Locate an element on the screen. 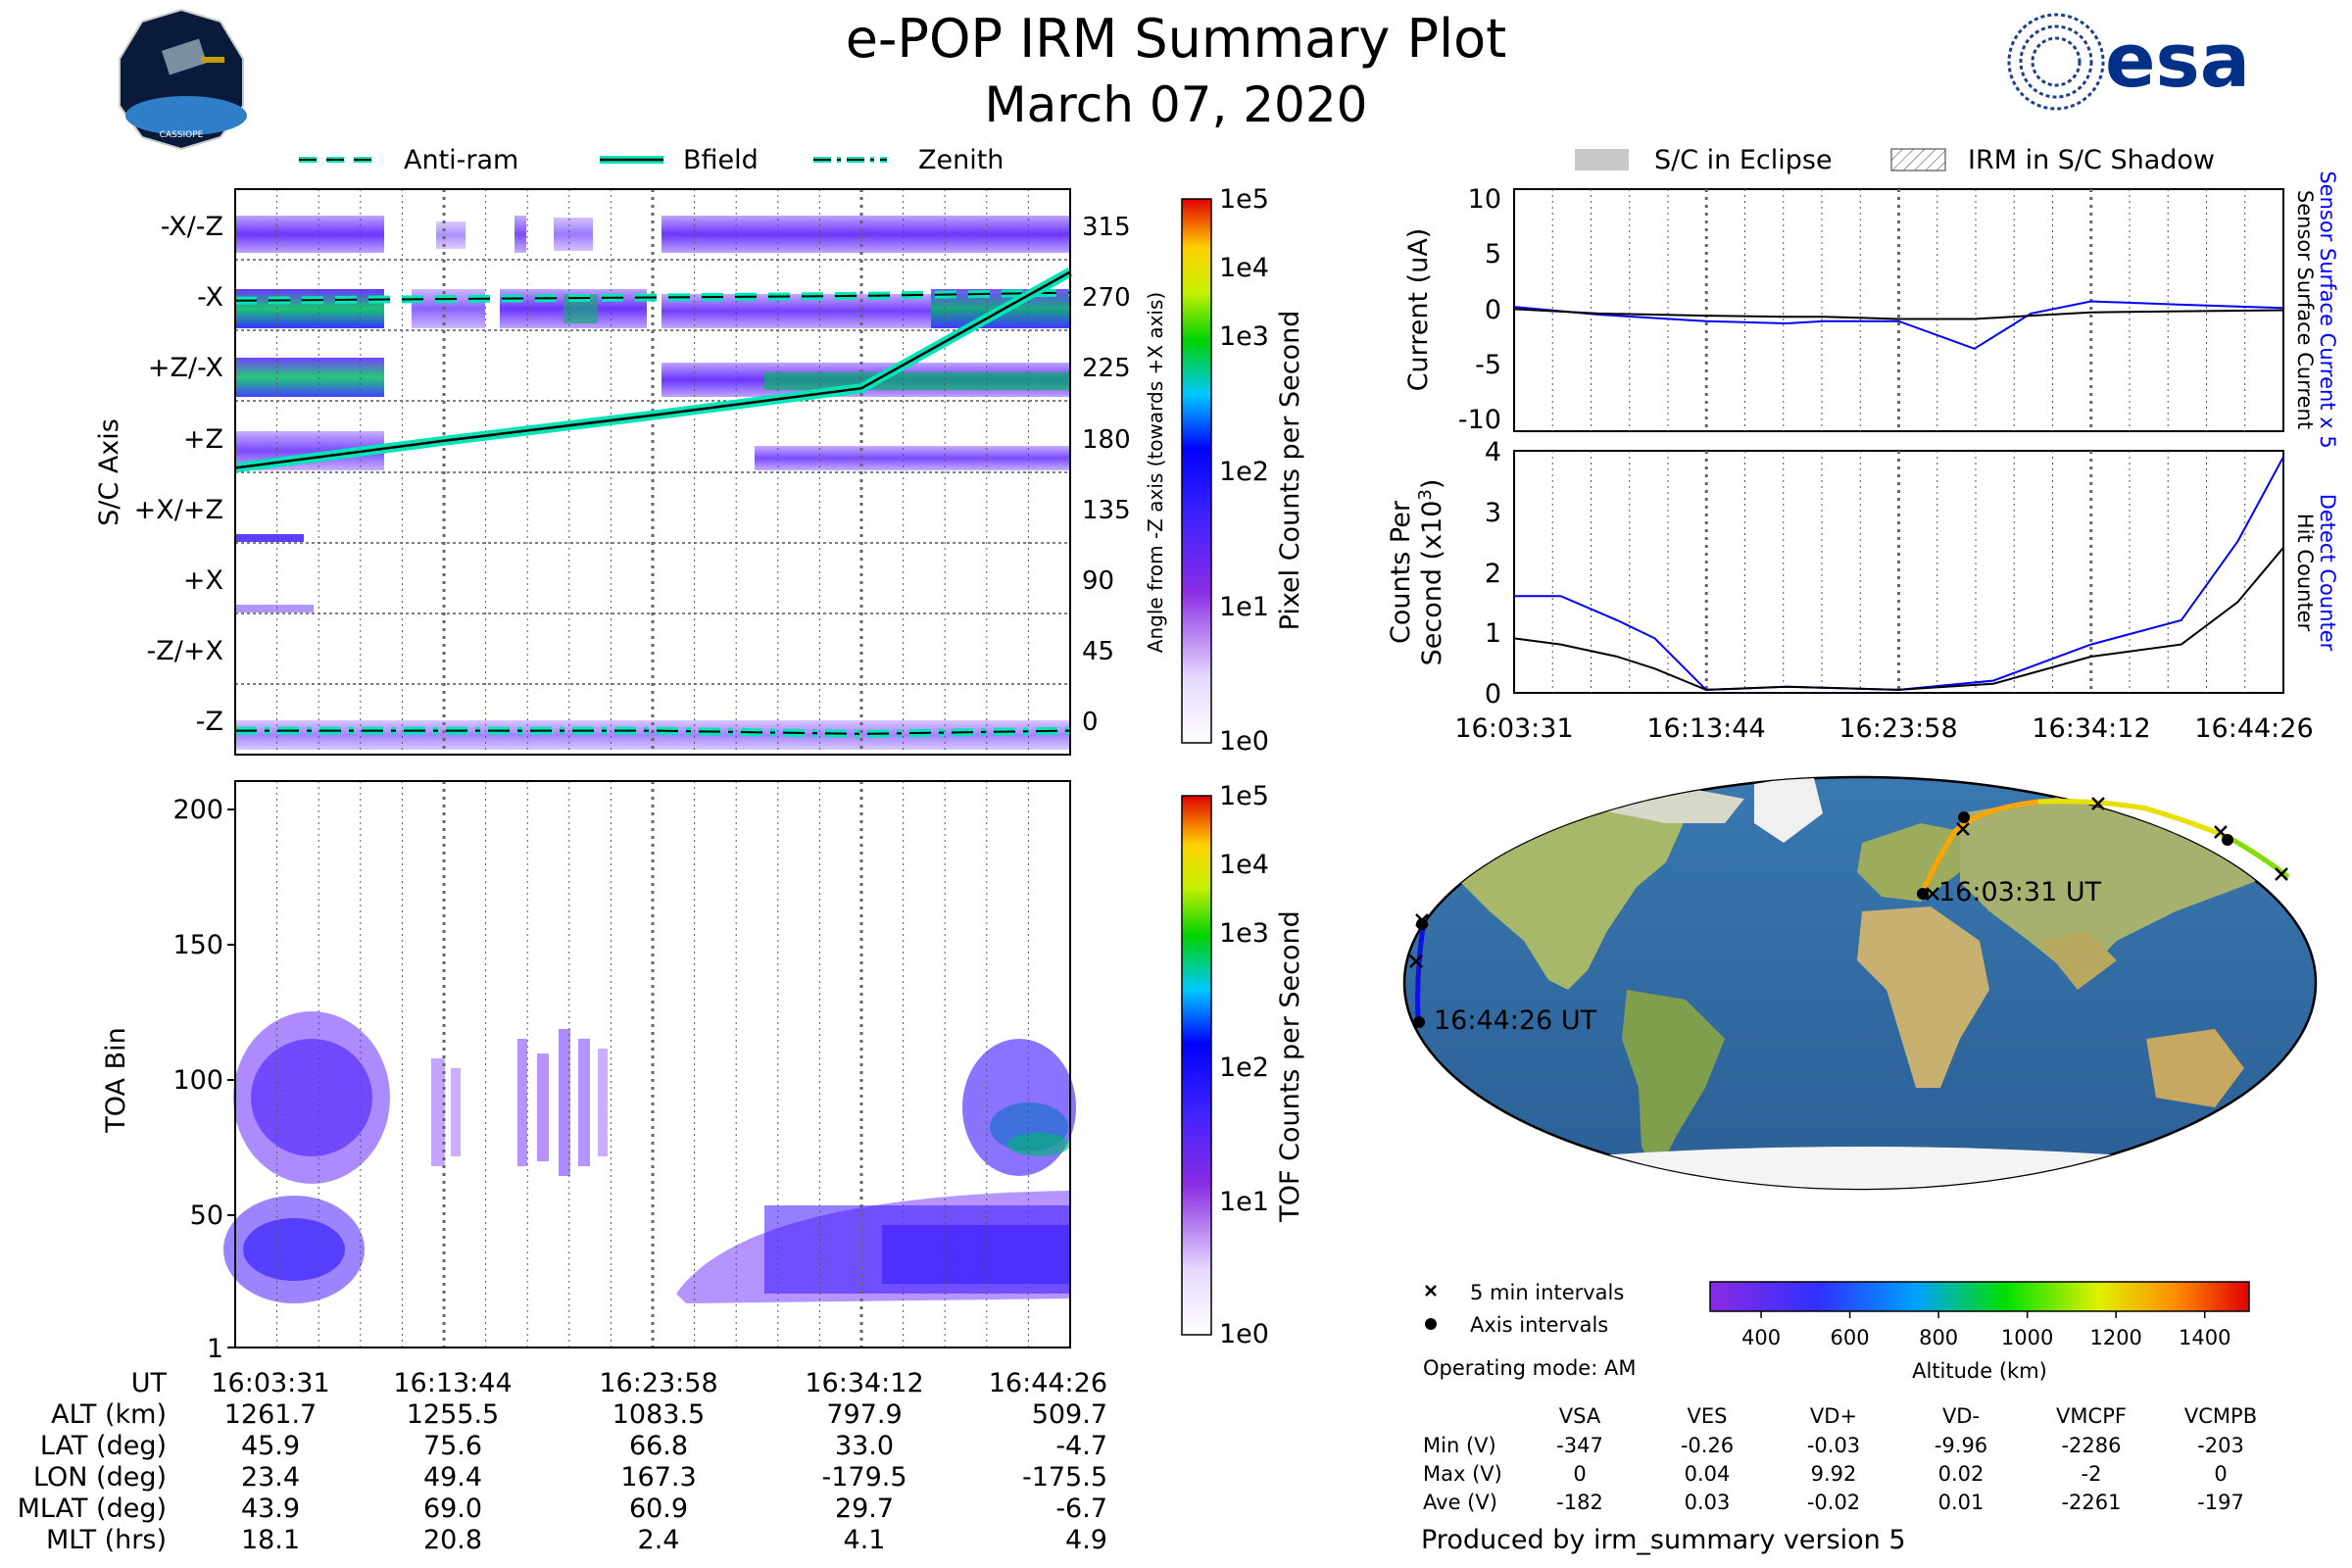 This screenshot has width=2352, height=1568. axis-label-mx: -X is located at coordinates (210, 297).